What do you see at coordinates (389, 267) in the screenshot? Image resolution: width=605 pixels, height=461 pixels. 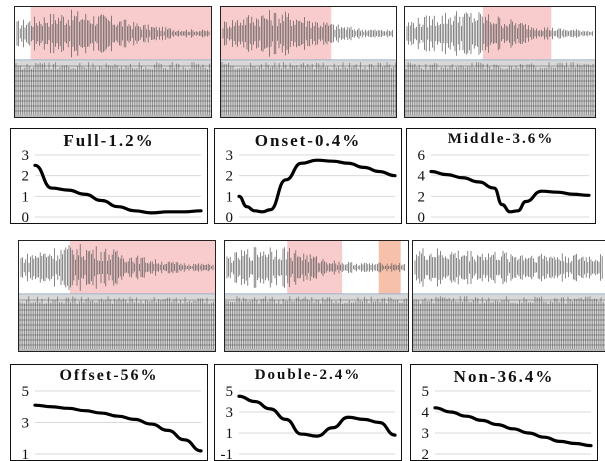 I see `highlight-region` at bounding box center [389, 267].